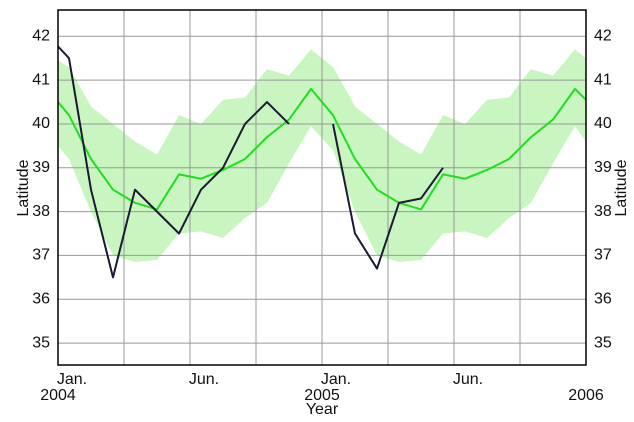 Image resolution: width=634 pixels, height=422 pixels. What do you see at coordinates (58, 395) in the screenshot?
I see `x-year-label: 2004` at bounding box center [58, 395].